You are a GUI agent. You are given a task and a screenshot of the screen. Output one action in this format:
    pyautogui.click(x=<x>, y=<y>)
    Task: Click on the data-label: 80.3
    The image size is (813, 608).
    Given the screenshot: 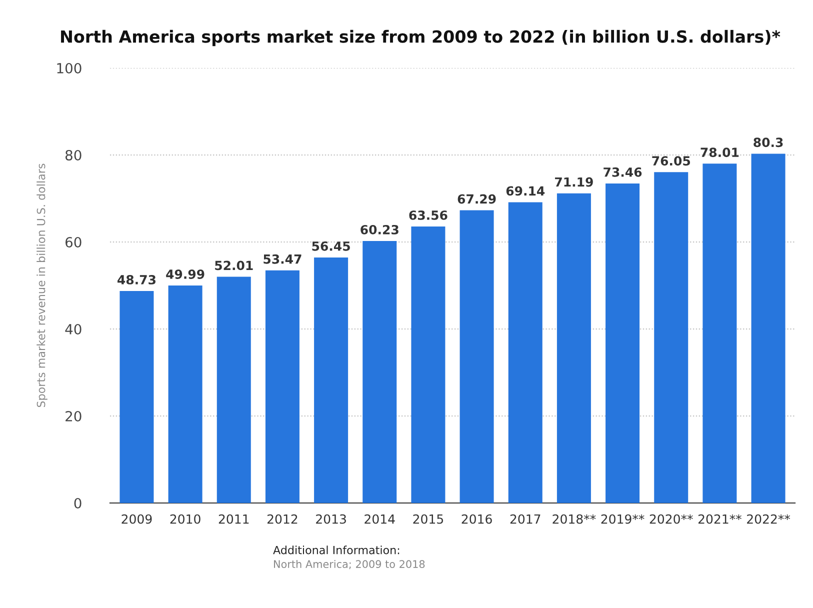 What is the action you would take?
    pyautogui.click(x=768, y=143)
    